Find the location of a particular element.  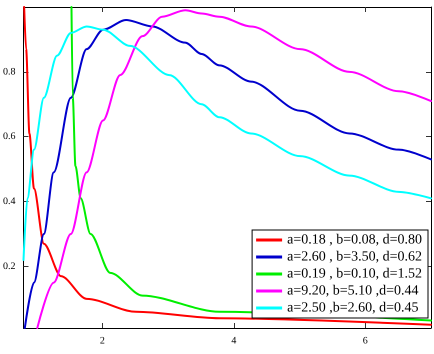

y-tick-label: 0.6 is located at coordinates (9, 136).